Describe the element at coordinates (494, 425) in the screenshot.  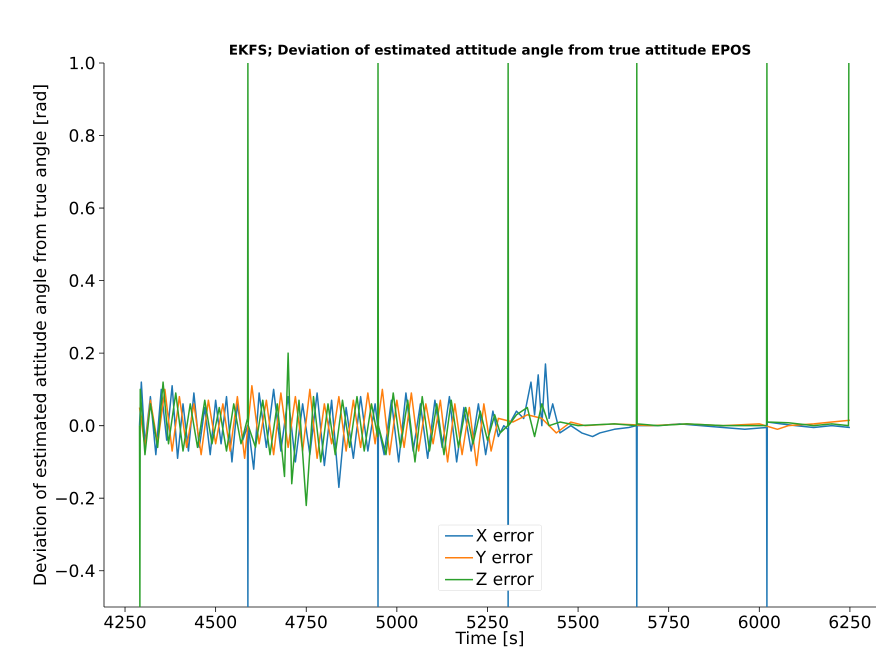
I see `line-series` at that location.